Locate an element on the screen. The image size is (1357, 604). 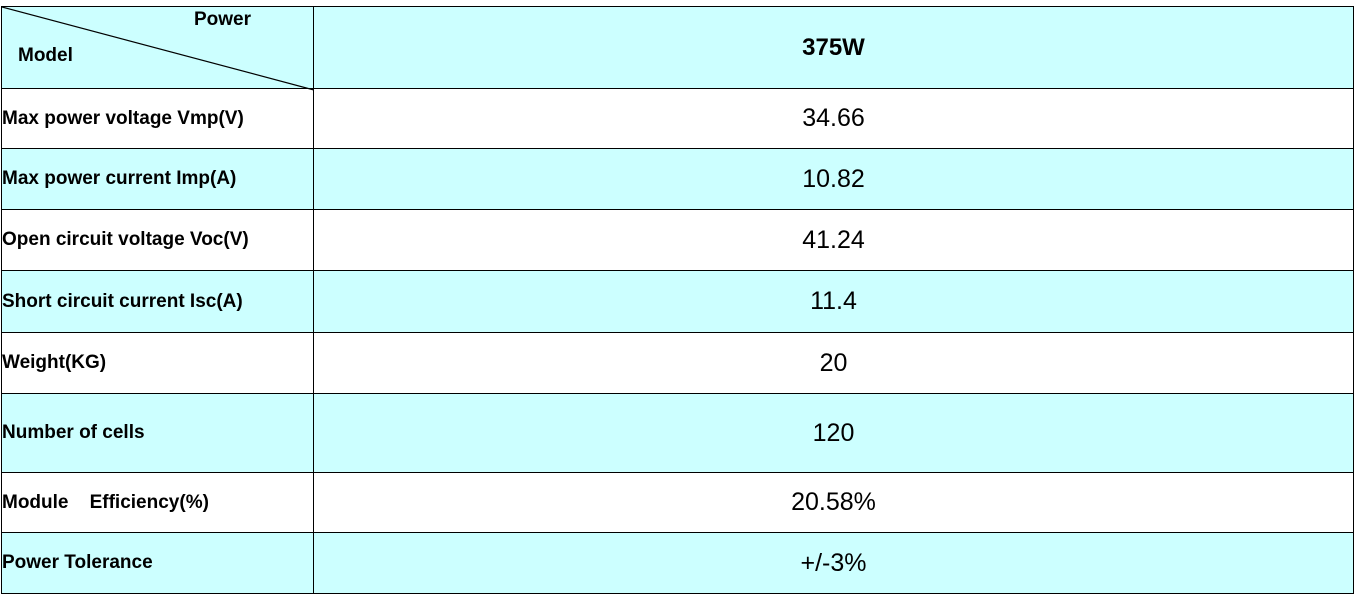
row-label: Max power current Imp(A) is located at coordinates (157, 179).